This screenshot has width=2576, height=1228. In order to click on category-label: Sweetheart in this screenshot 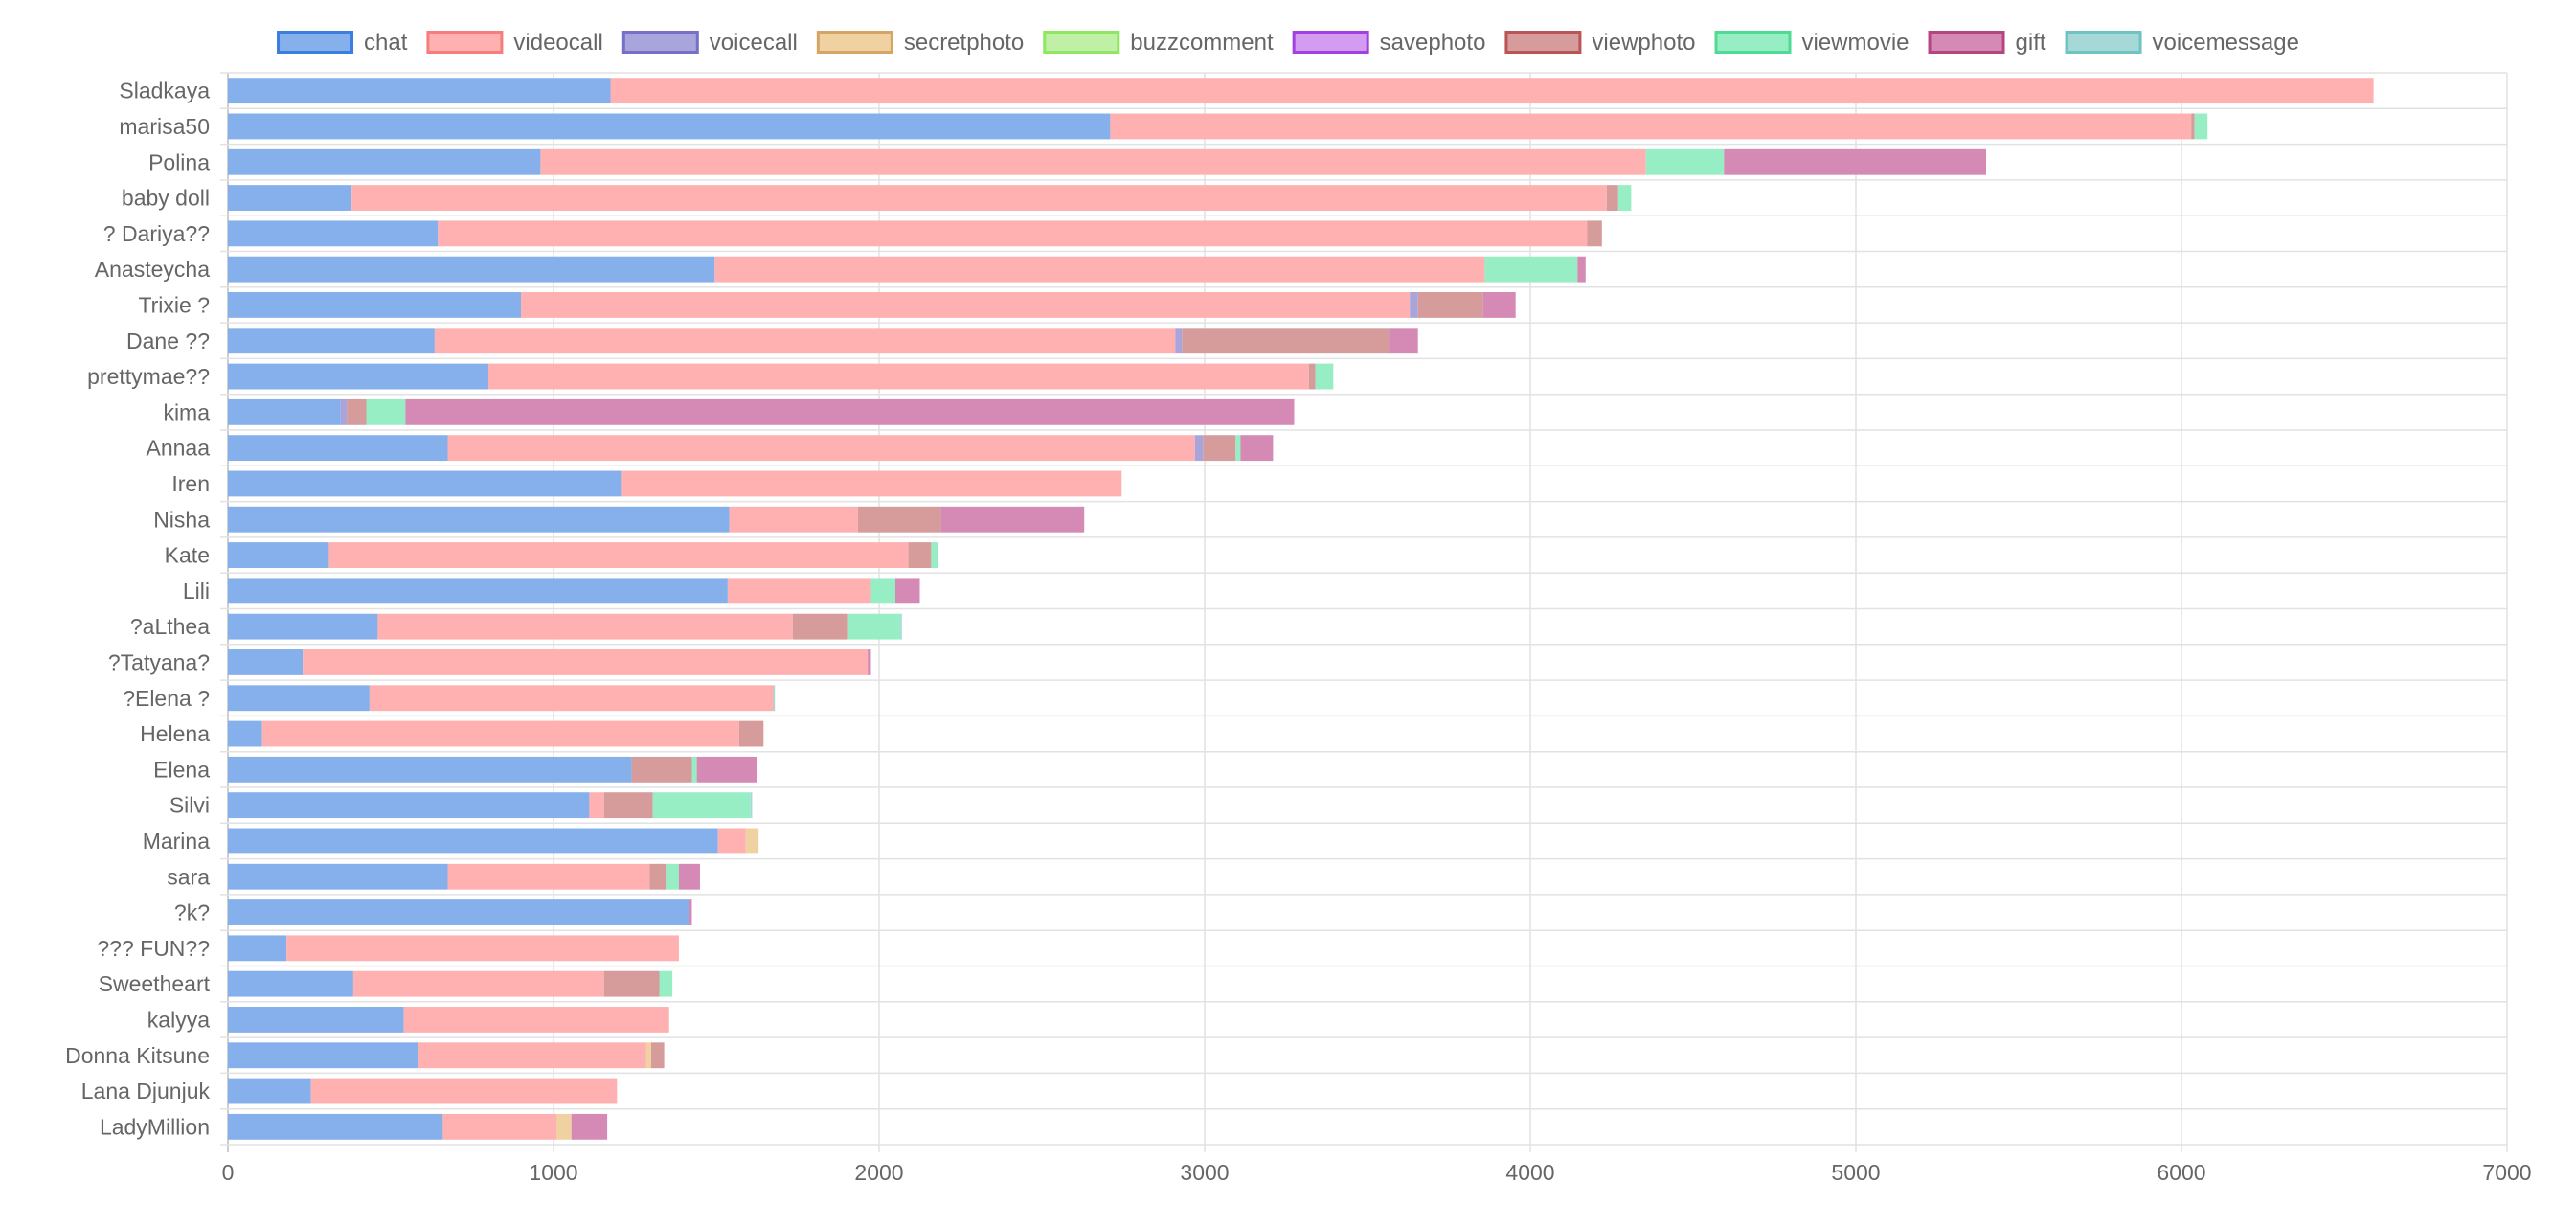, I will do `click(155, 984)`.